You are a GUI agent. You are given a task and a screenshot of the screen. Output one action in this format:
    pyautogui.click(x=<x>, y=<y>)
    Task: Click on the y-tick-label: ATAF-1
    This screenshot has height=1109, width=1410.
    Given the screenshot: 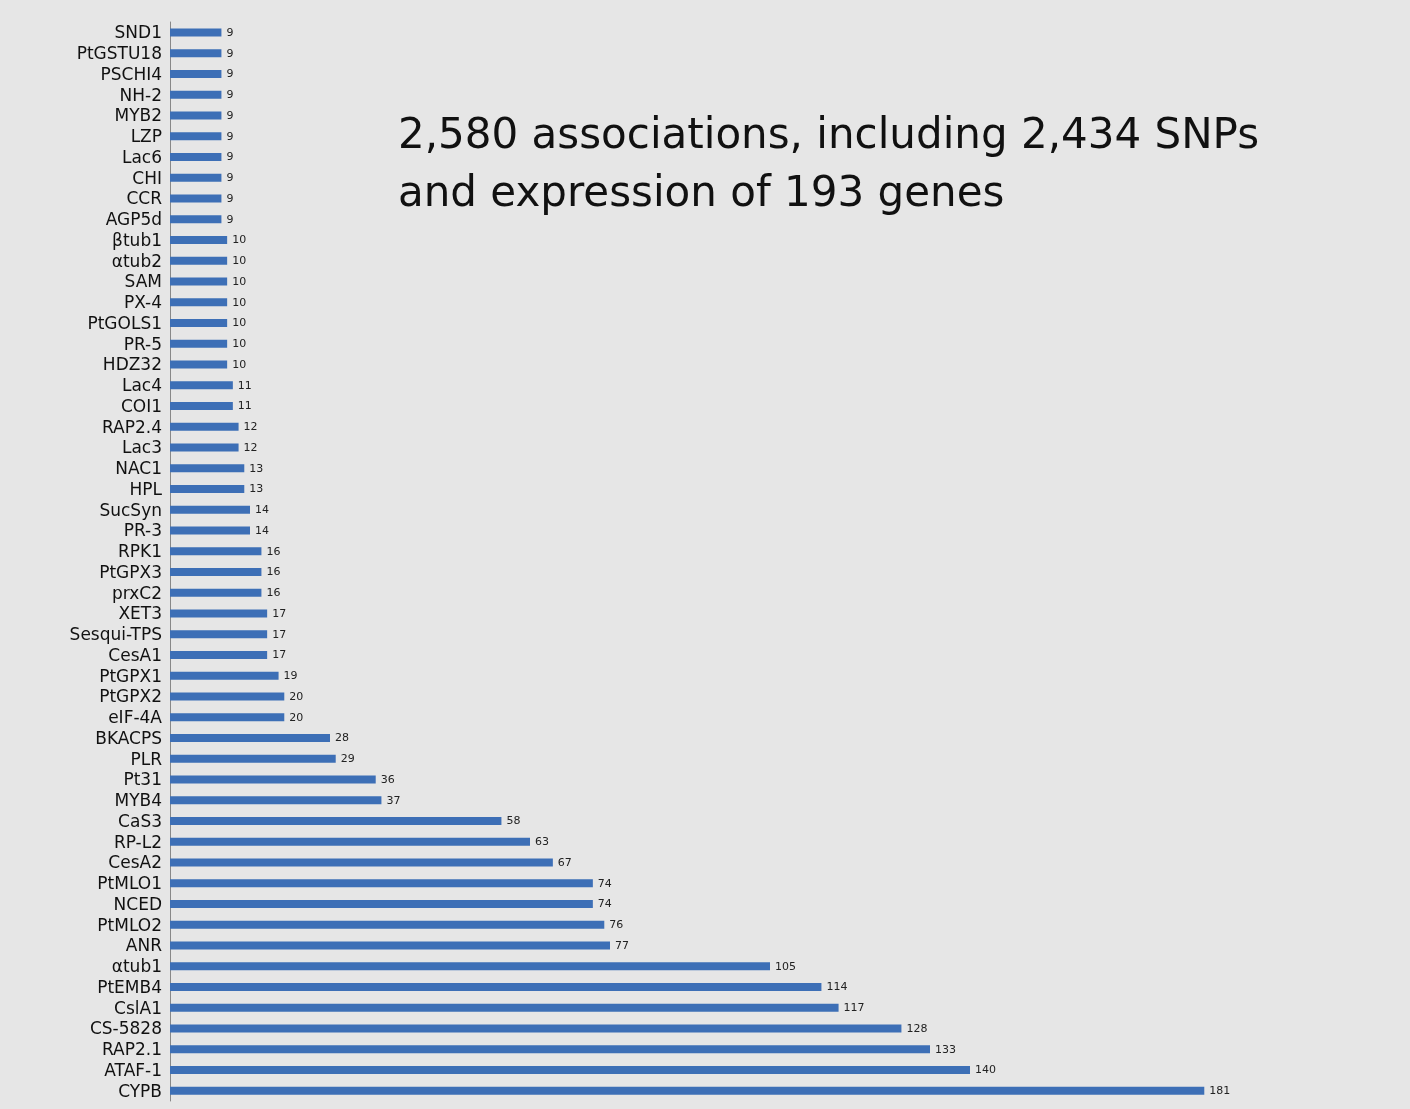 What is the action you would take?
    pyautogui.click(x=133, y=1069)
    